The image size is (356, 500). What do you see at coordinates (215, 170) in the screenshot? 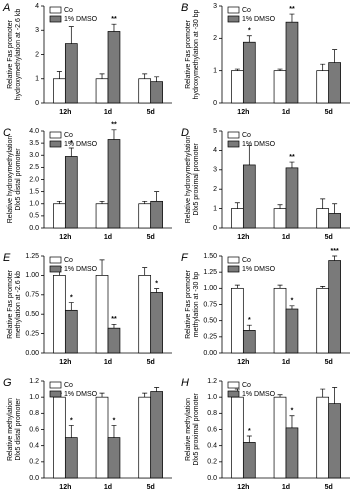
I see `y-tick-label: 3` at bounding box center [215, 170].